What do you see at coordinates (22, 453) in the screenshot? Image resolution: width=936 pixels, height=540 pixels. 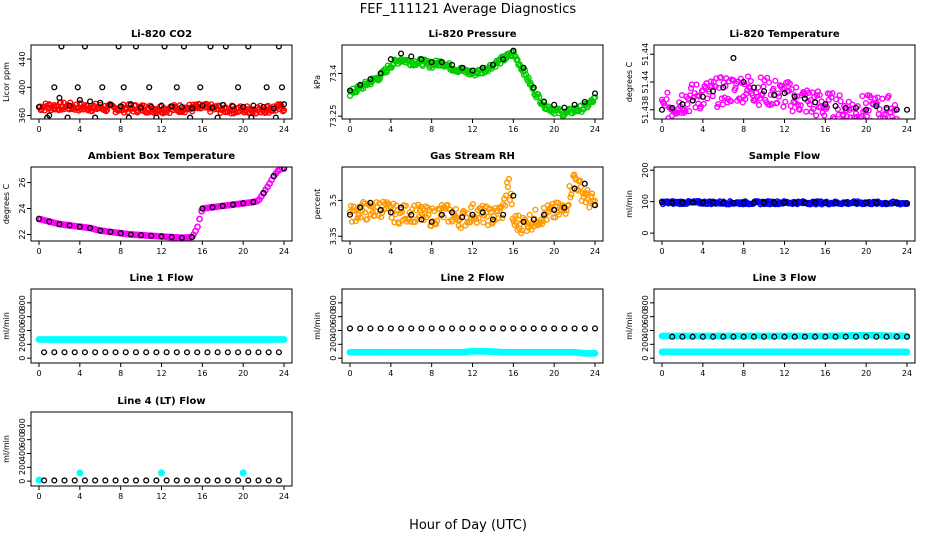 I see `y-tick-label: 400` at bounding box center [22, 453].